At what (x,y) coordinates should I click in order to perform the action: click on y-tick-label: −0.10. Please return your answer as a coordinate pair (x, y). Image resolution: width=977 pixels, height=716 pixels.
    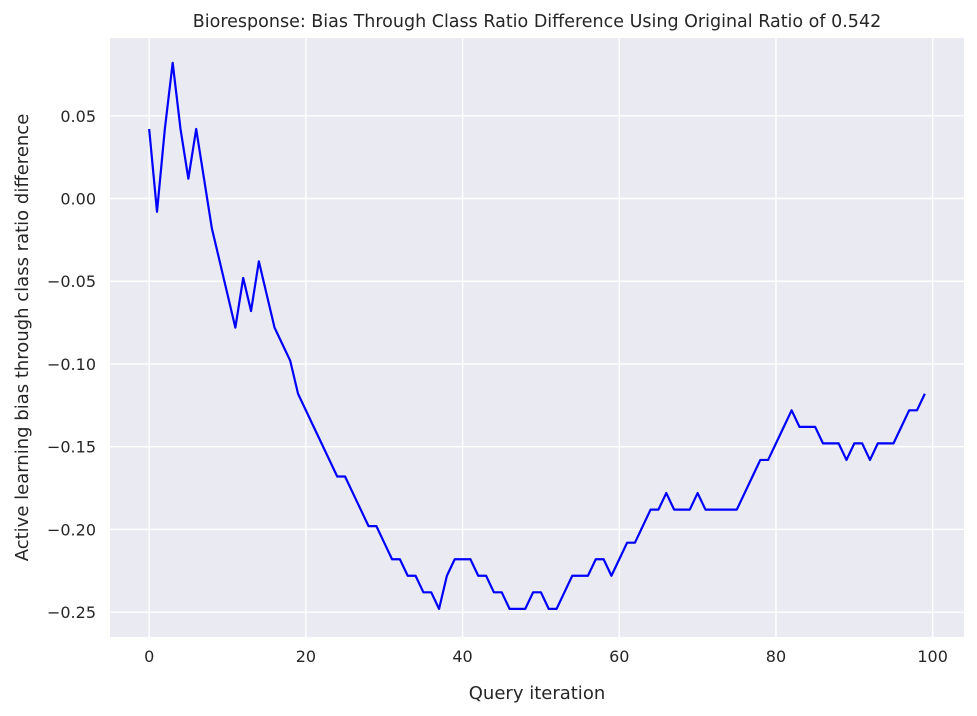
    Looking at the image, I should click on (71, 364).